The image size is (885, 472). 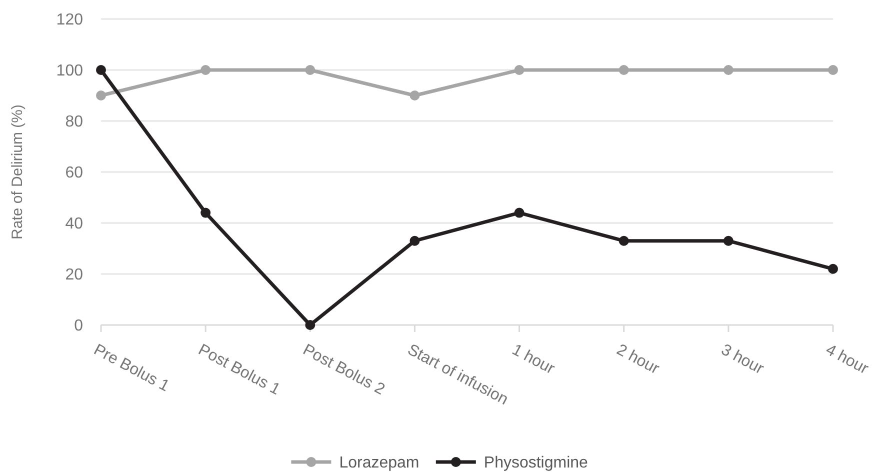 What do you see at coordinates (131, 368) in the screenshot?
I see `x-tick-label: Pre Bolus 1` at bounding box center [131, 368].